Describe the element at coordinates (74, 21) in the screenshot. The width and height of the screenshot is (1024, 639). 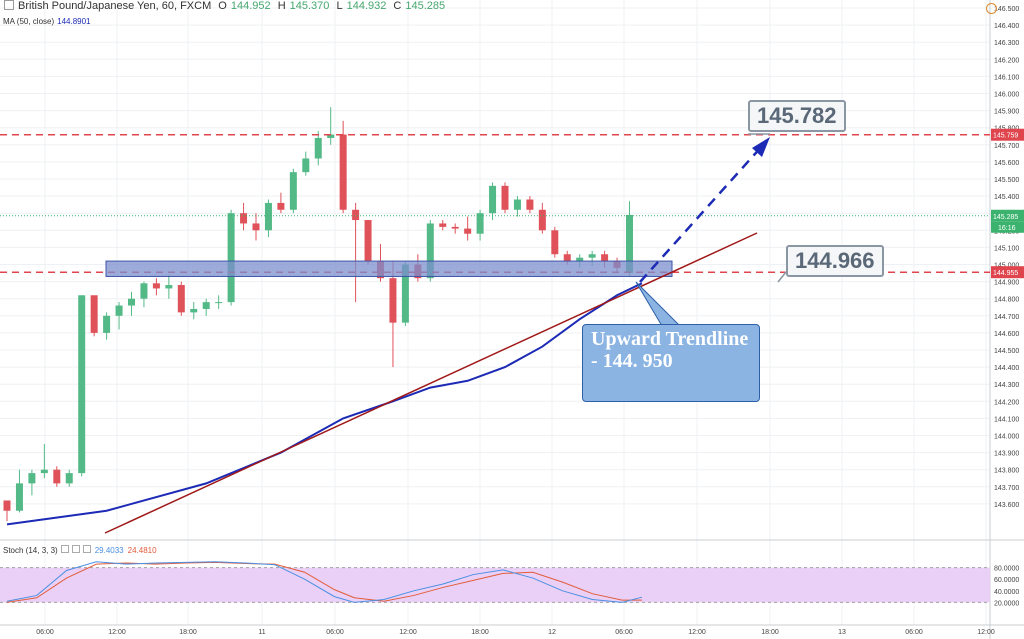
I see `ma-value: 144.8901` at that location.